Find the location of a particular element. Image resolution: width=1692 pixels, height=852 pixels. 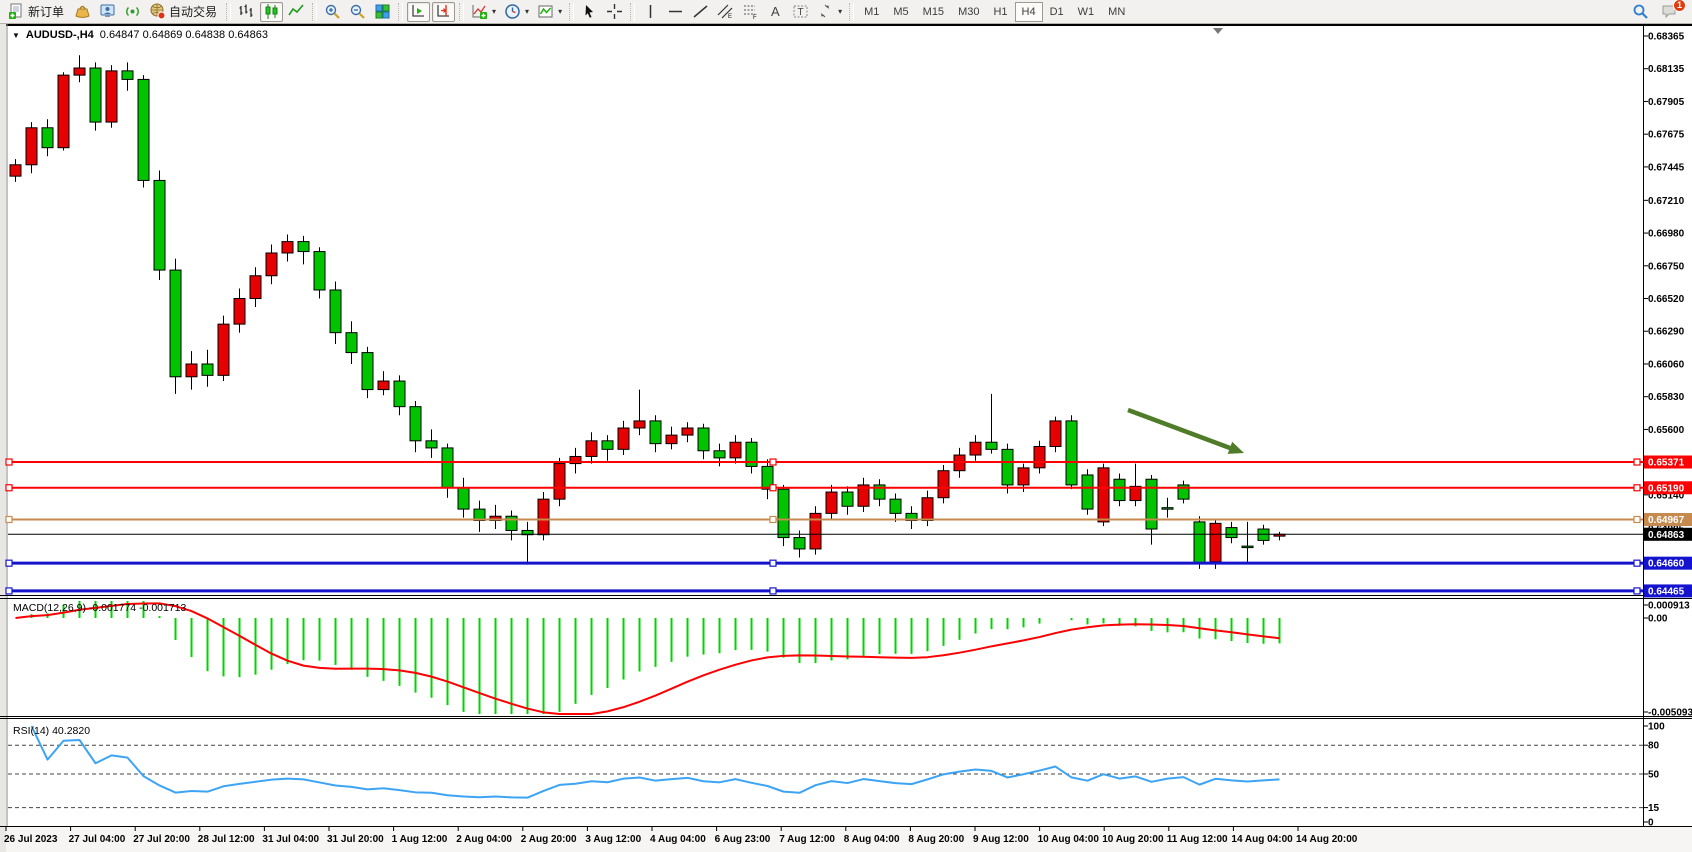

chart-top-border is located at coordinates (846, 25).